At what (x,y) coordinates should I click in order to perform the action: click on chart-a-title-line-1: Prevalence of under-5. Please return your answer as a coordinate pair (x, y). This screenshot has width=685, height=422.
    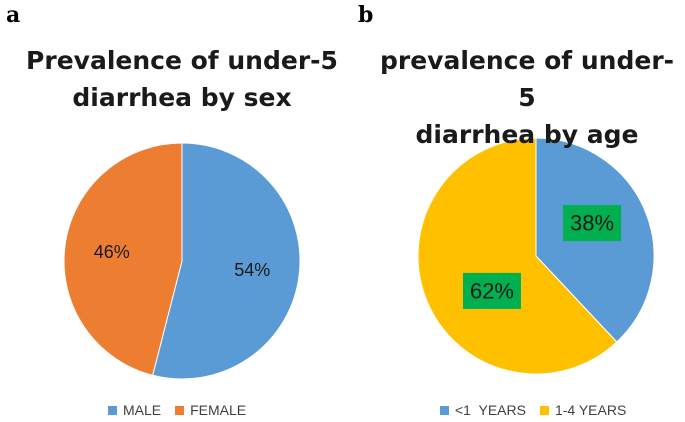
    Looking at the image, I should click on (182, 60).